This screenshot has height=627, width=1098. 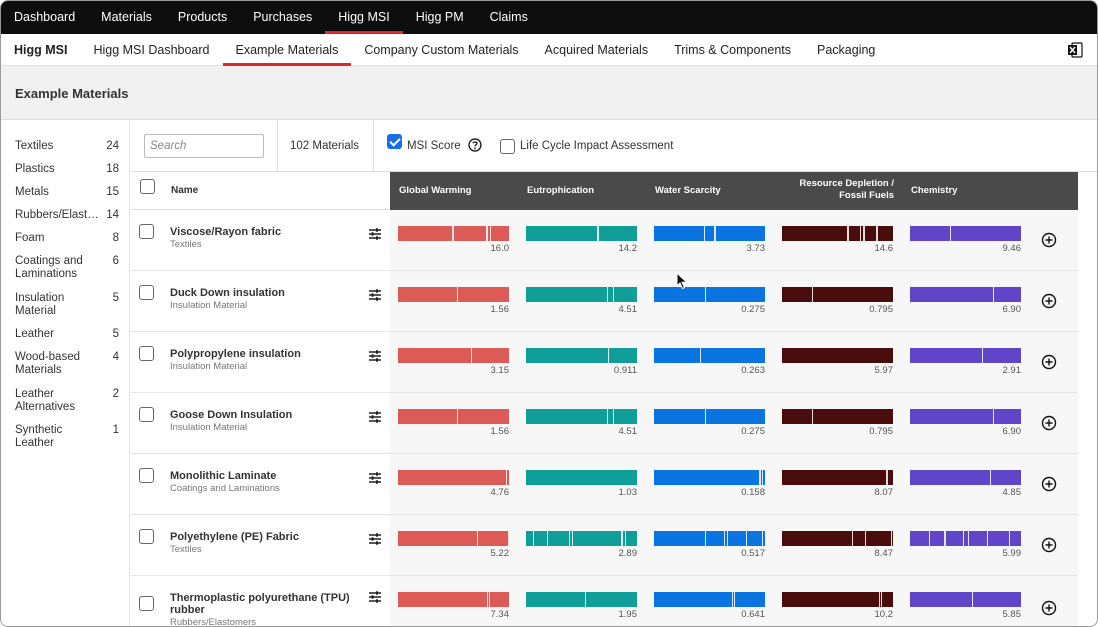 I want to click on top-nav-claims: Claims, so click(x=508, y=17).